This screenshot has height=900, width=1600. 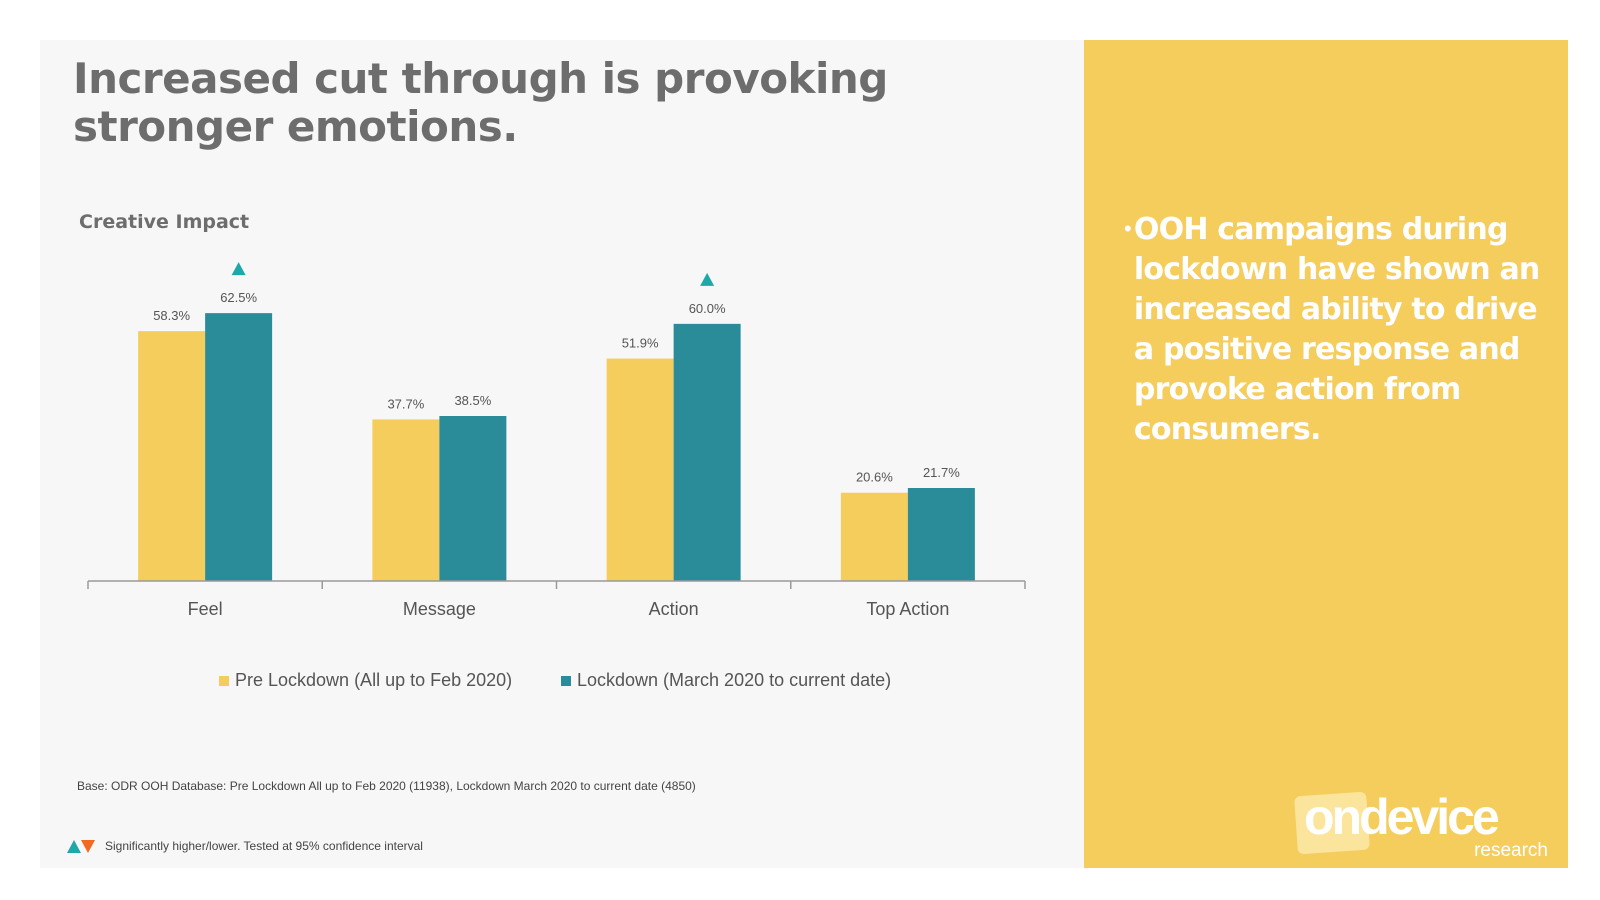 I want to click on x-tick-label: Top Action, so click(x=907, y=609).